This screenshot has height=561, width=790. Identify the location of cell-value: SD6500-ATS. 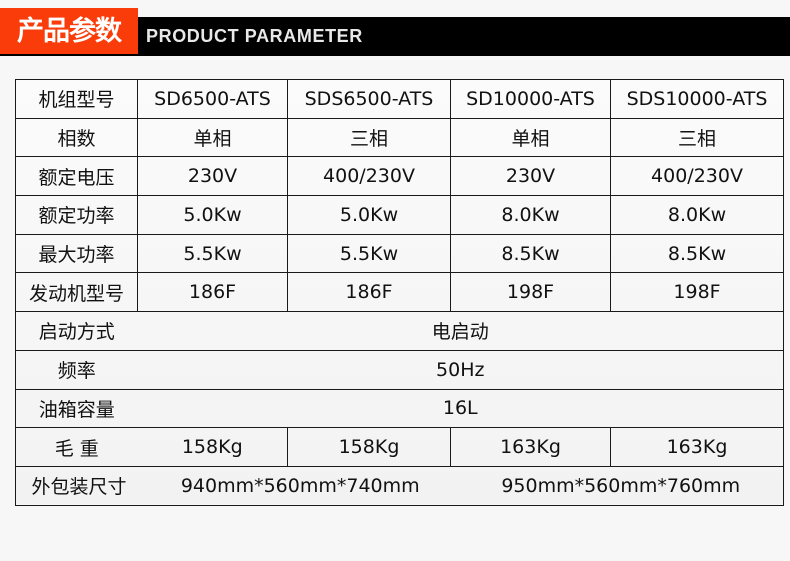
(212, 99).